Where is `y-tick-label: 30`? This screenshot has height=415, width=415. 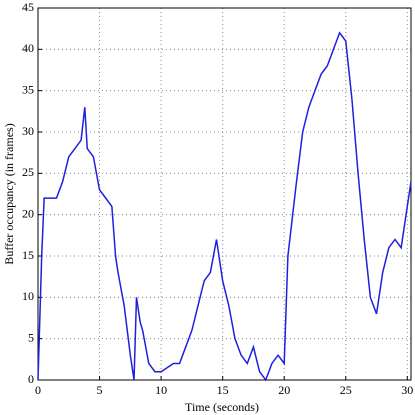 y-tick-label: 30 is located at coordinates (28, 131).